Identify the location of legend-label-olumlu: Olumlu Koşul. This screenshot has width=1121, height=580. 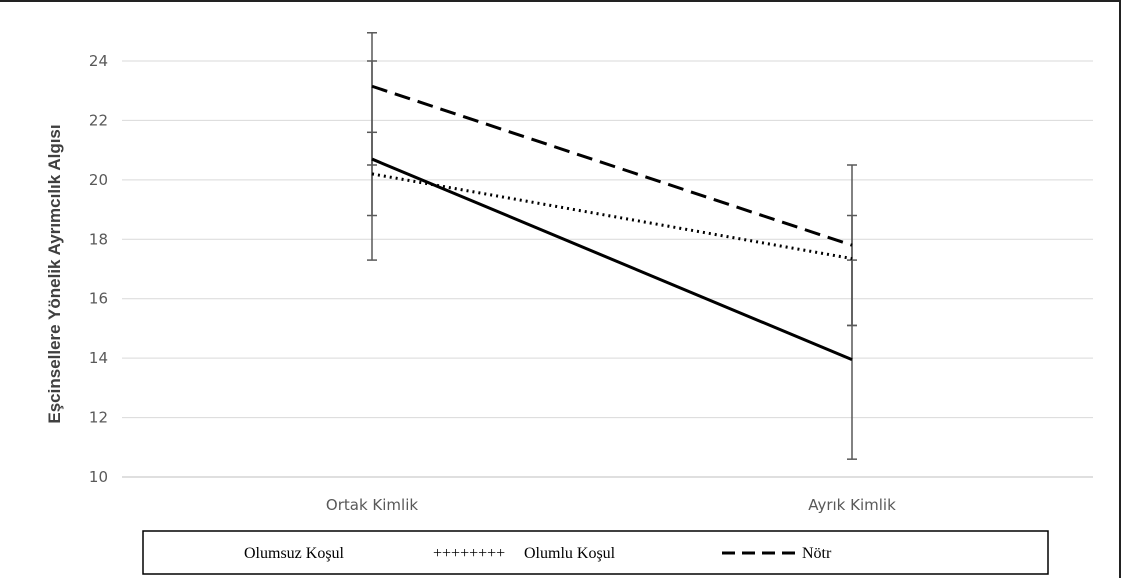
(570, 553).